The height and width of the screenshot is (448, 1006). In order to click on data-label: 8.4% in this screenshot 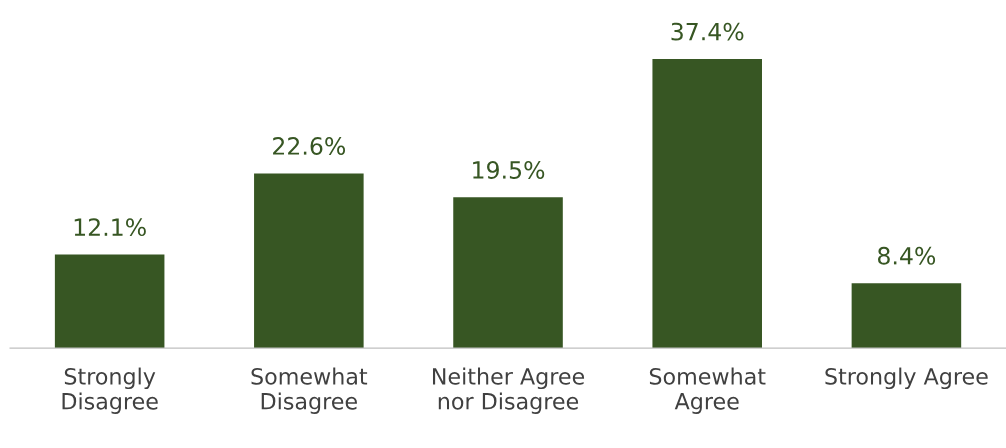, I will do `click(907, 255)`.